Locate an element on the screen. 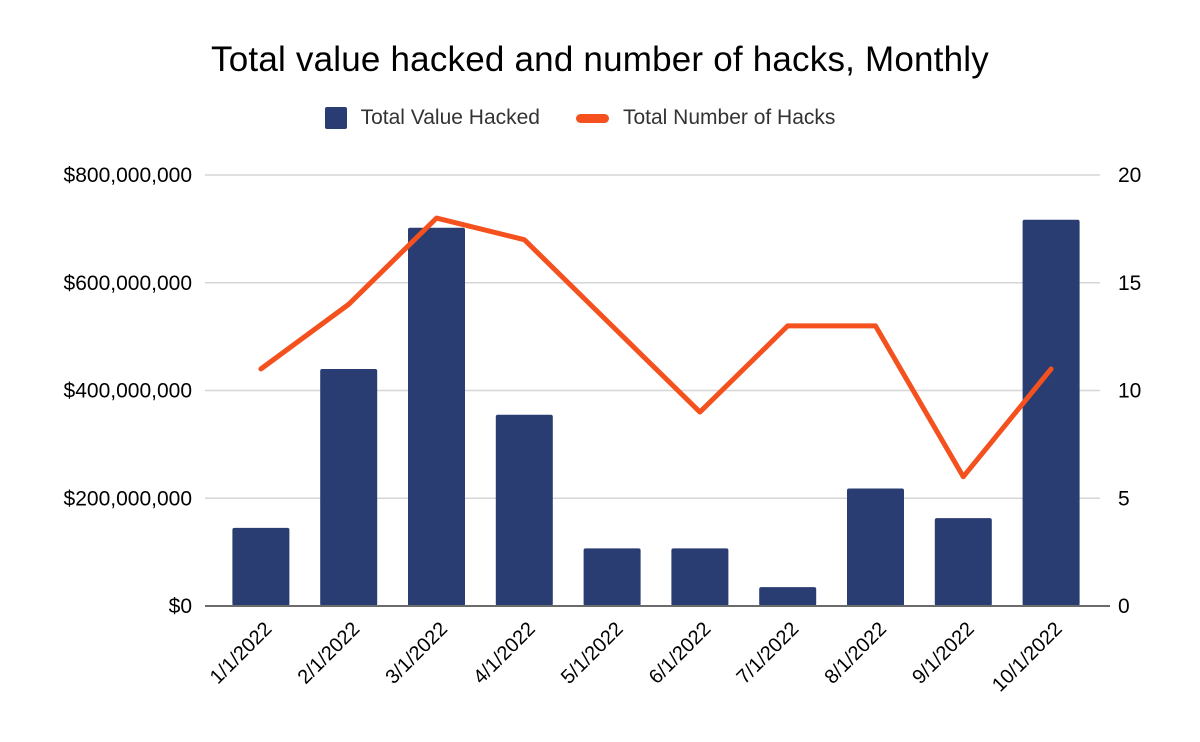 The image size is (1200, 742). bar-1/1/2022 is located at coordinates (261, 566).